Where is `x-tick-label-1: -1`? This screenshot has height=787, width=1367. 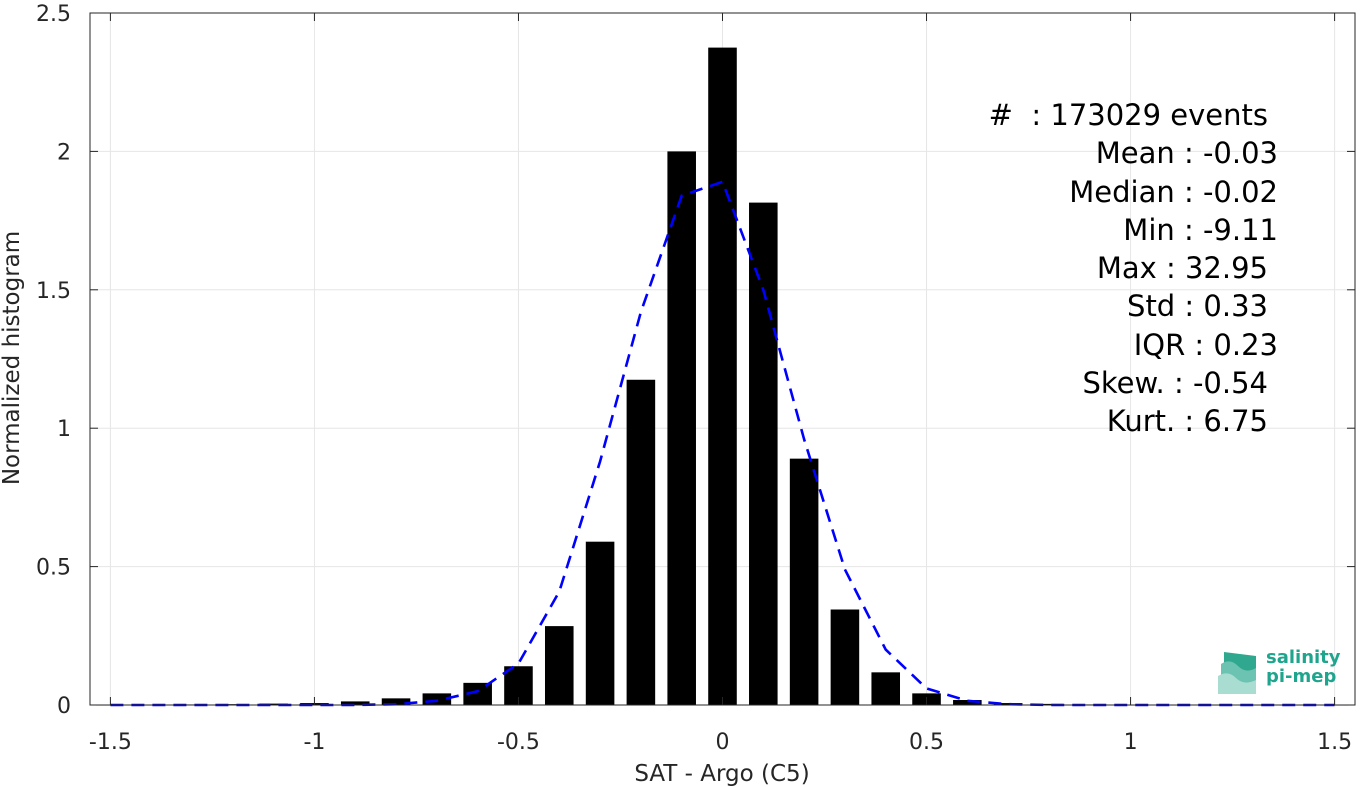 x-tick-label-1: -1 is located at coordinates (314, 742).